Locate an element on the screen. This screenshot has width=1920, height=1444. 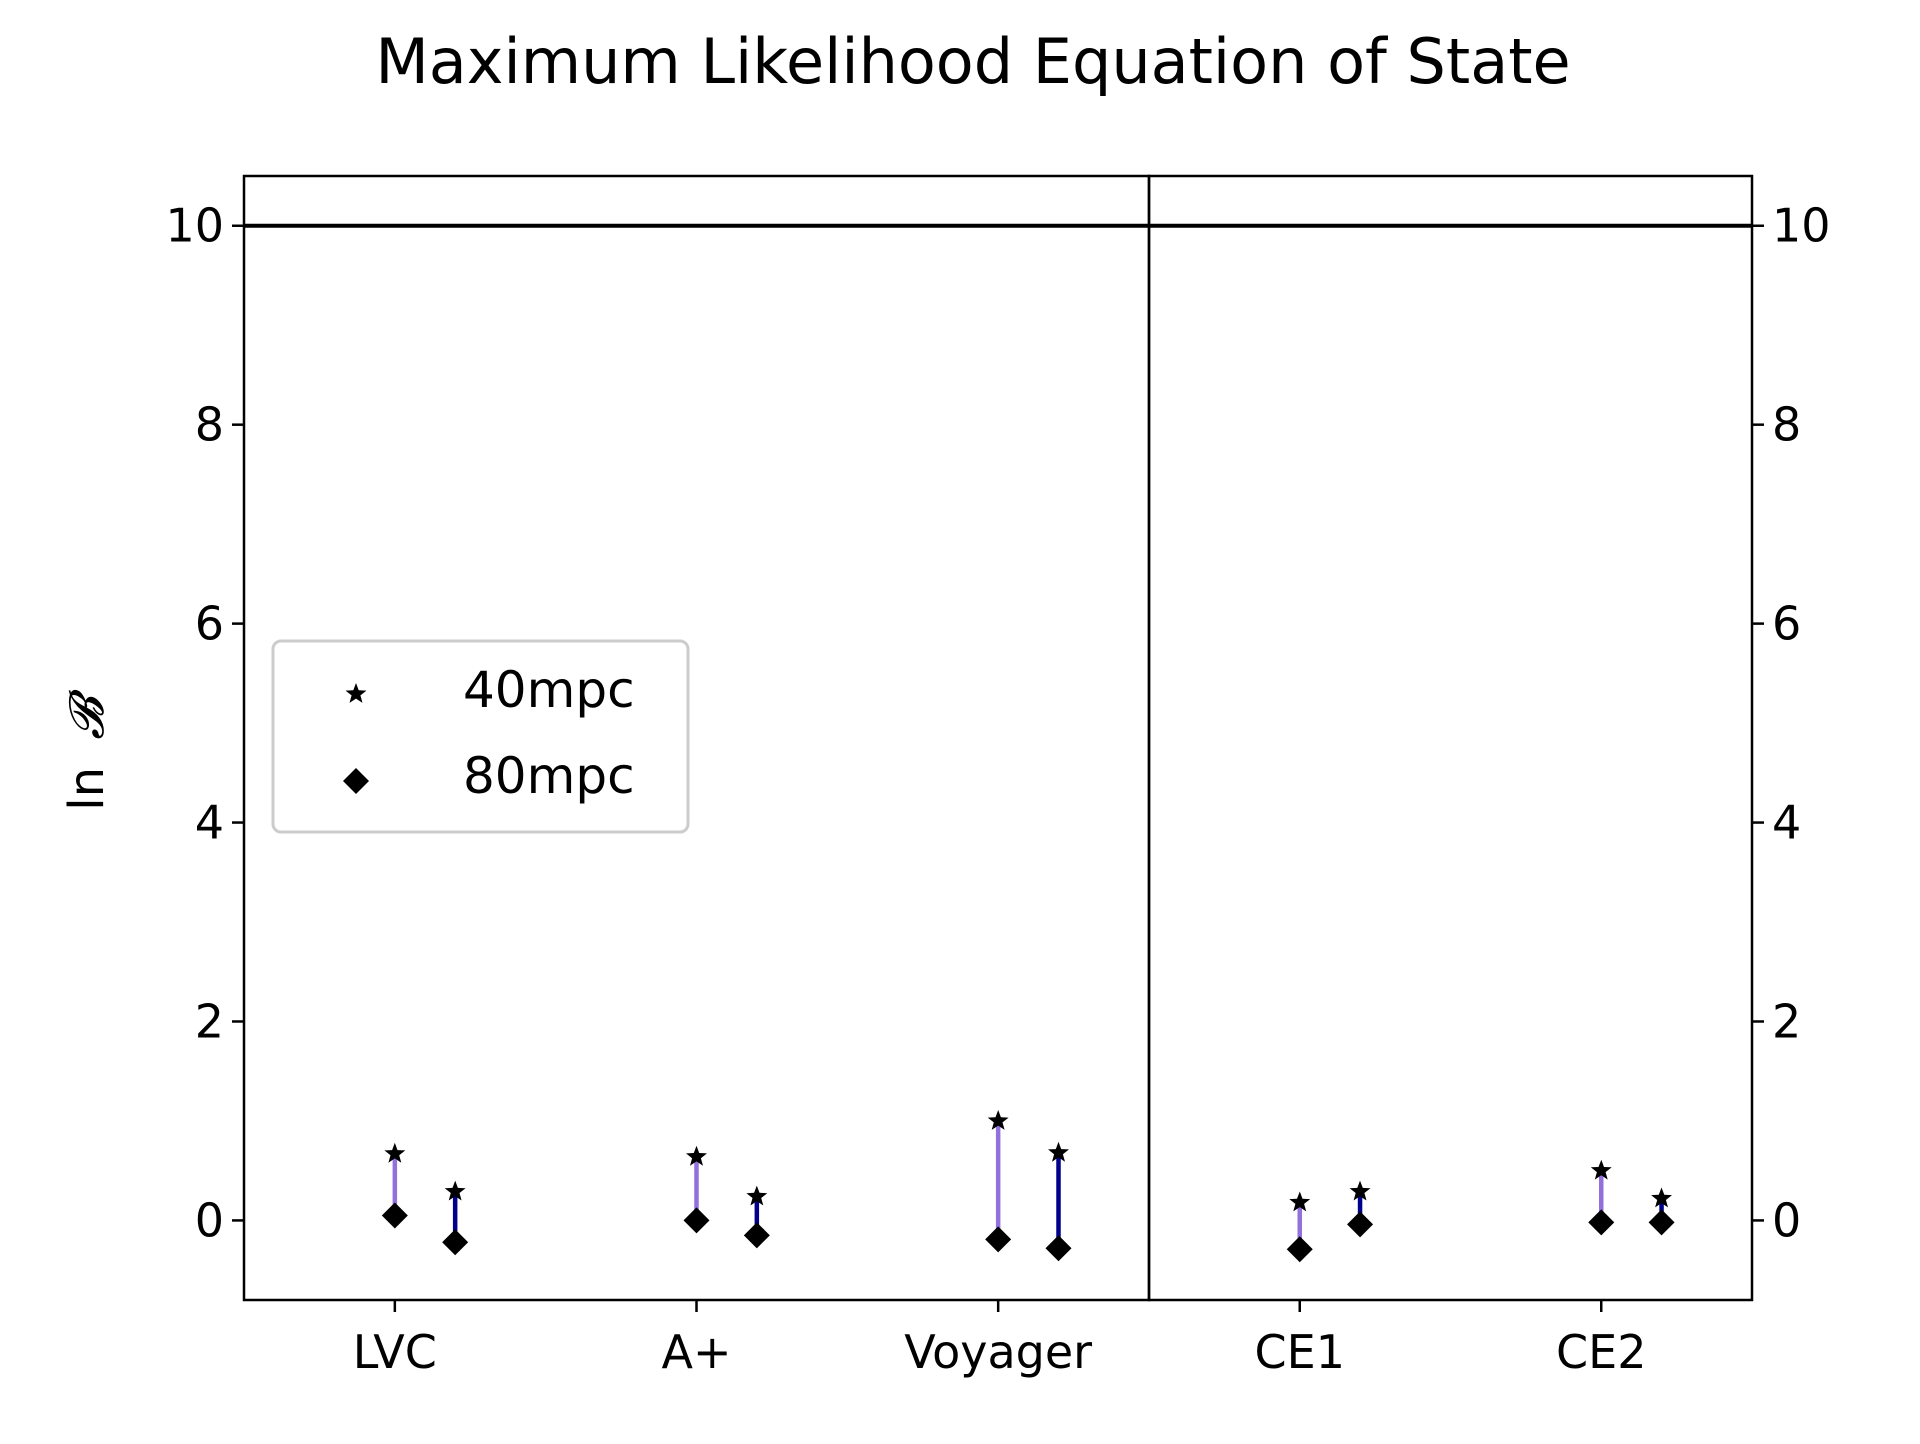
legend: 40mpc 80mpc is located at coordinates (480, 736).